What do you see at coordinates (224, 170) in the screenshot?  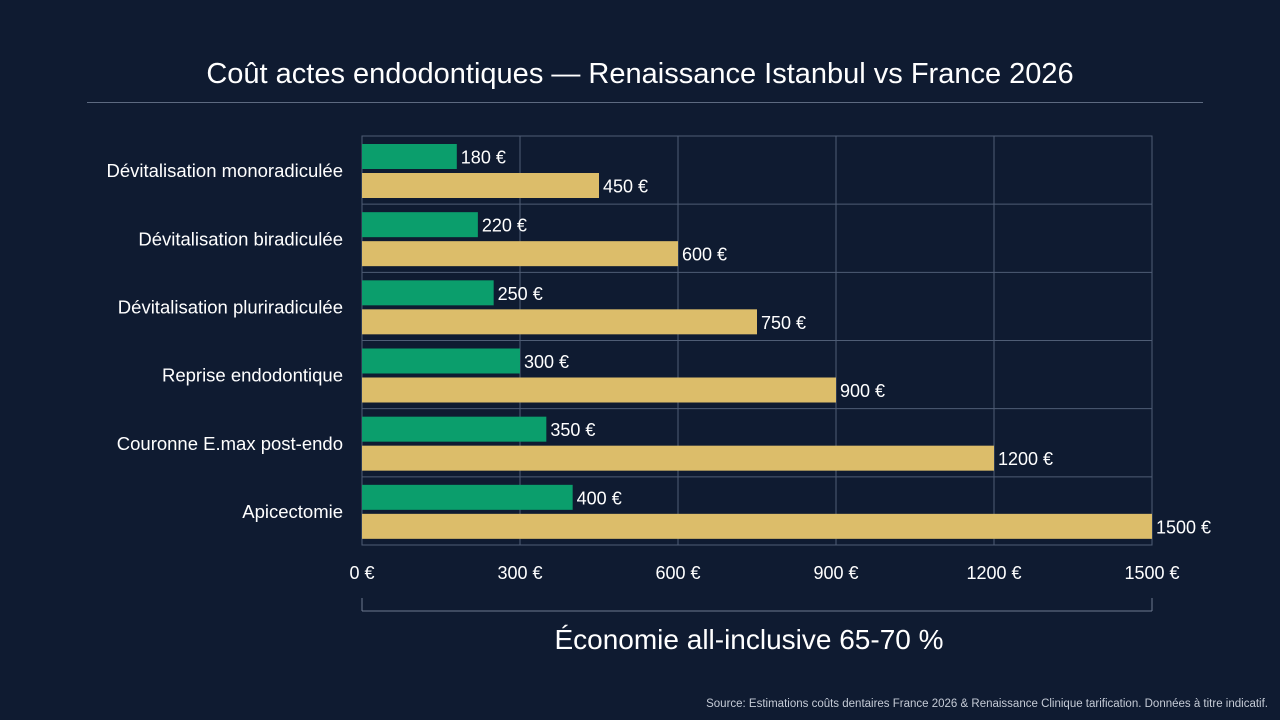 I see `category-label: Dévitalisation monoradiculée` at bounding box center [224, 170].